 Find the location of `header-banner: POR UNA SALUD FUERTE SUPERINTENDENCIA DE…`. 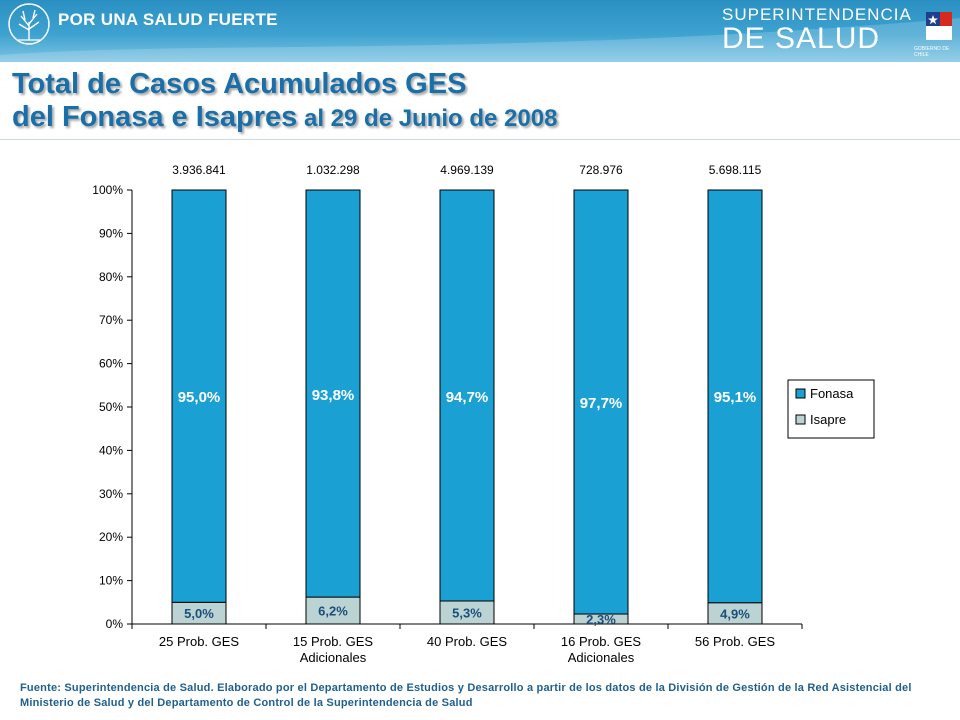

header-banner: POR UNA SALUD FUERTE SUPERINTENDENCIA DE… is located at coordinates (480, 31).